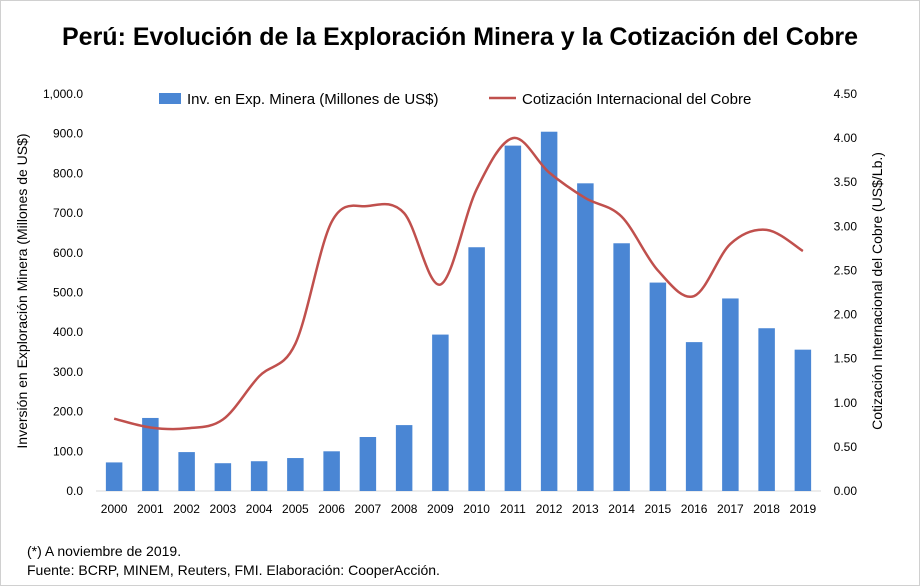 This screenshot has width=920, height=586. I want to click on x-tick-label: 2008, so click(404, 509).